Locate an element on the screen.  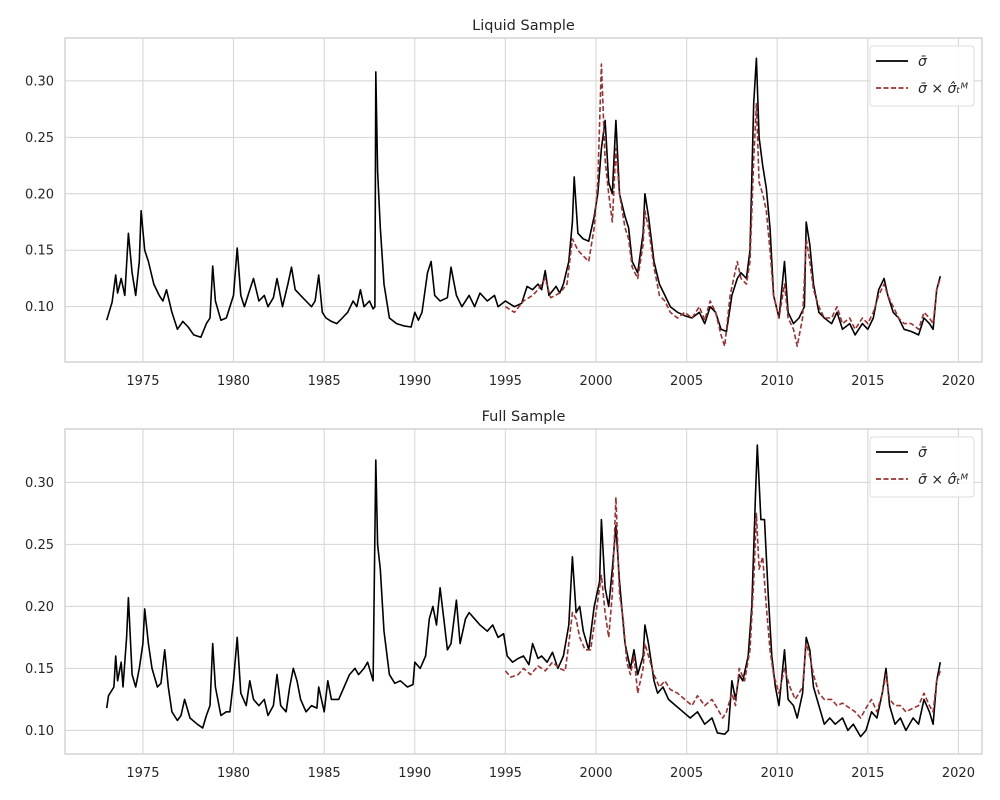
chart-title: Liquid Sample is located at coordinates (523, 26).